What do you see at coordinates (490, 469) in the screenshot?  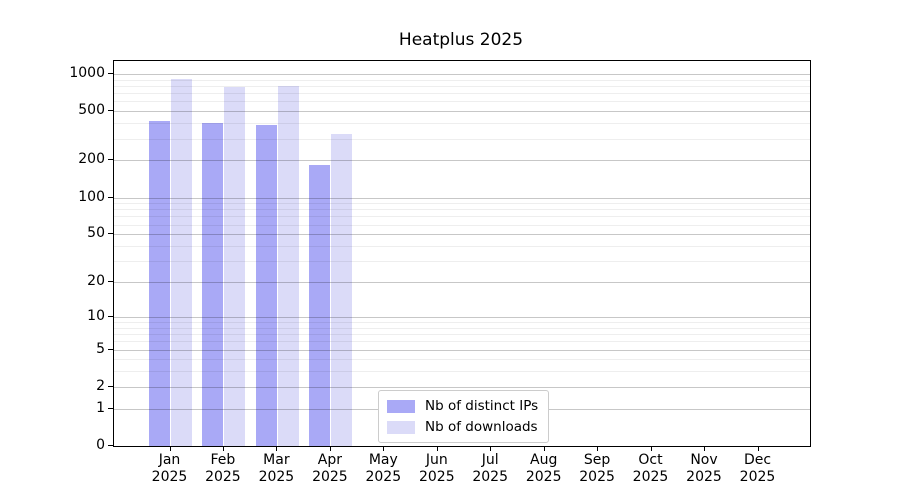 I see `x-tick-label-jul: Jul 2025` at bounding box center [490, 469].